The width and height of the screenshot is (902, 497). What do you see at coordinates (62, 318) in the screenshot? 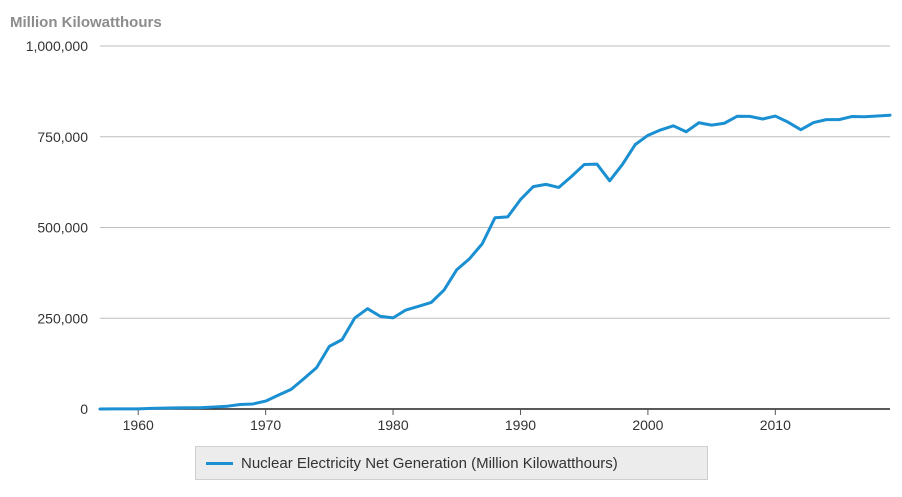
I see `y-tick-label: 250,000` at bounding box center [62, 318].